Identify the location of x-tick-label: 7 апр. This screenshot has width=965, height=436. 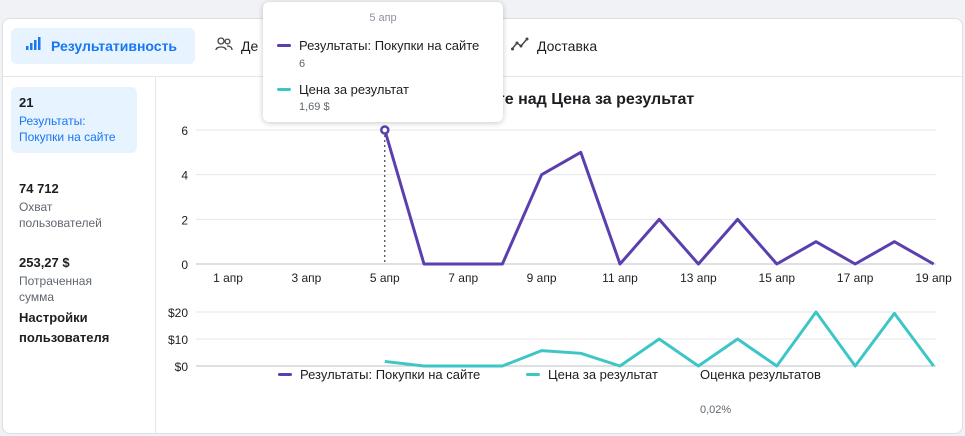
(463, 278).